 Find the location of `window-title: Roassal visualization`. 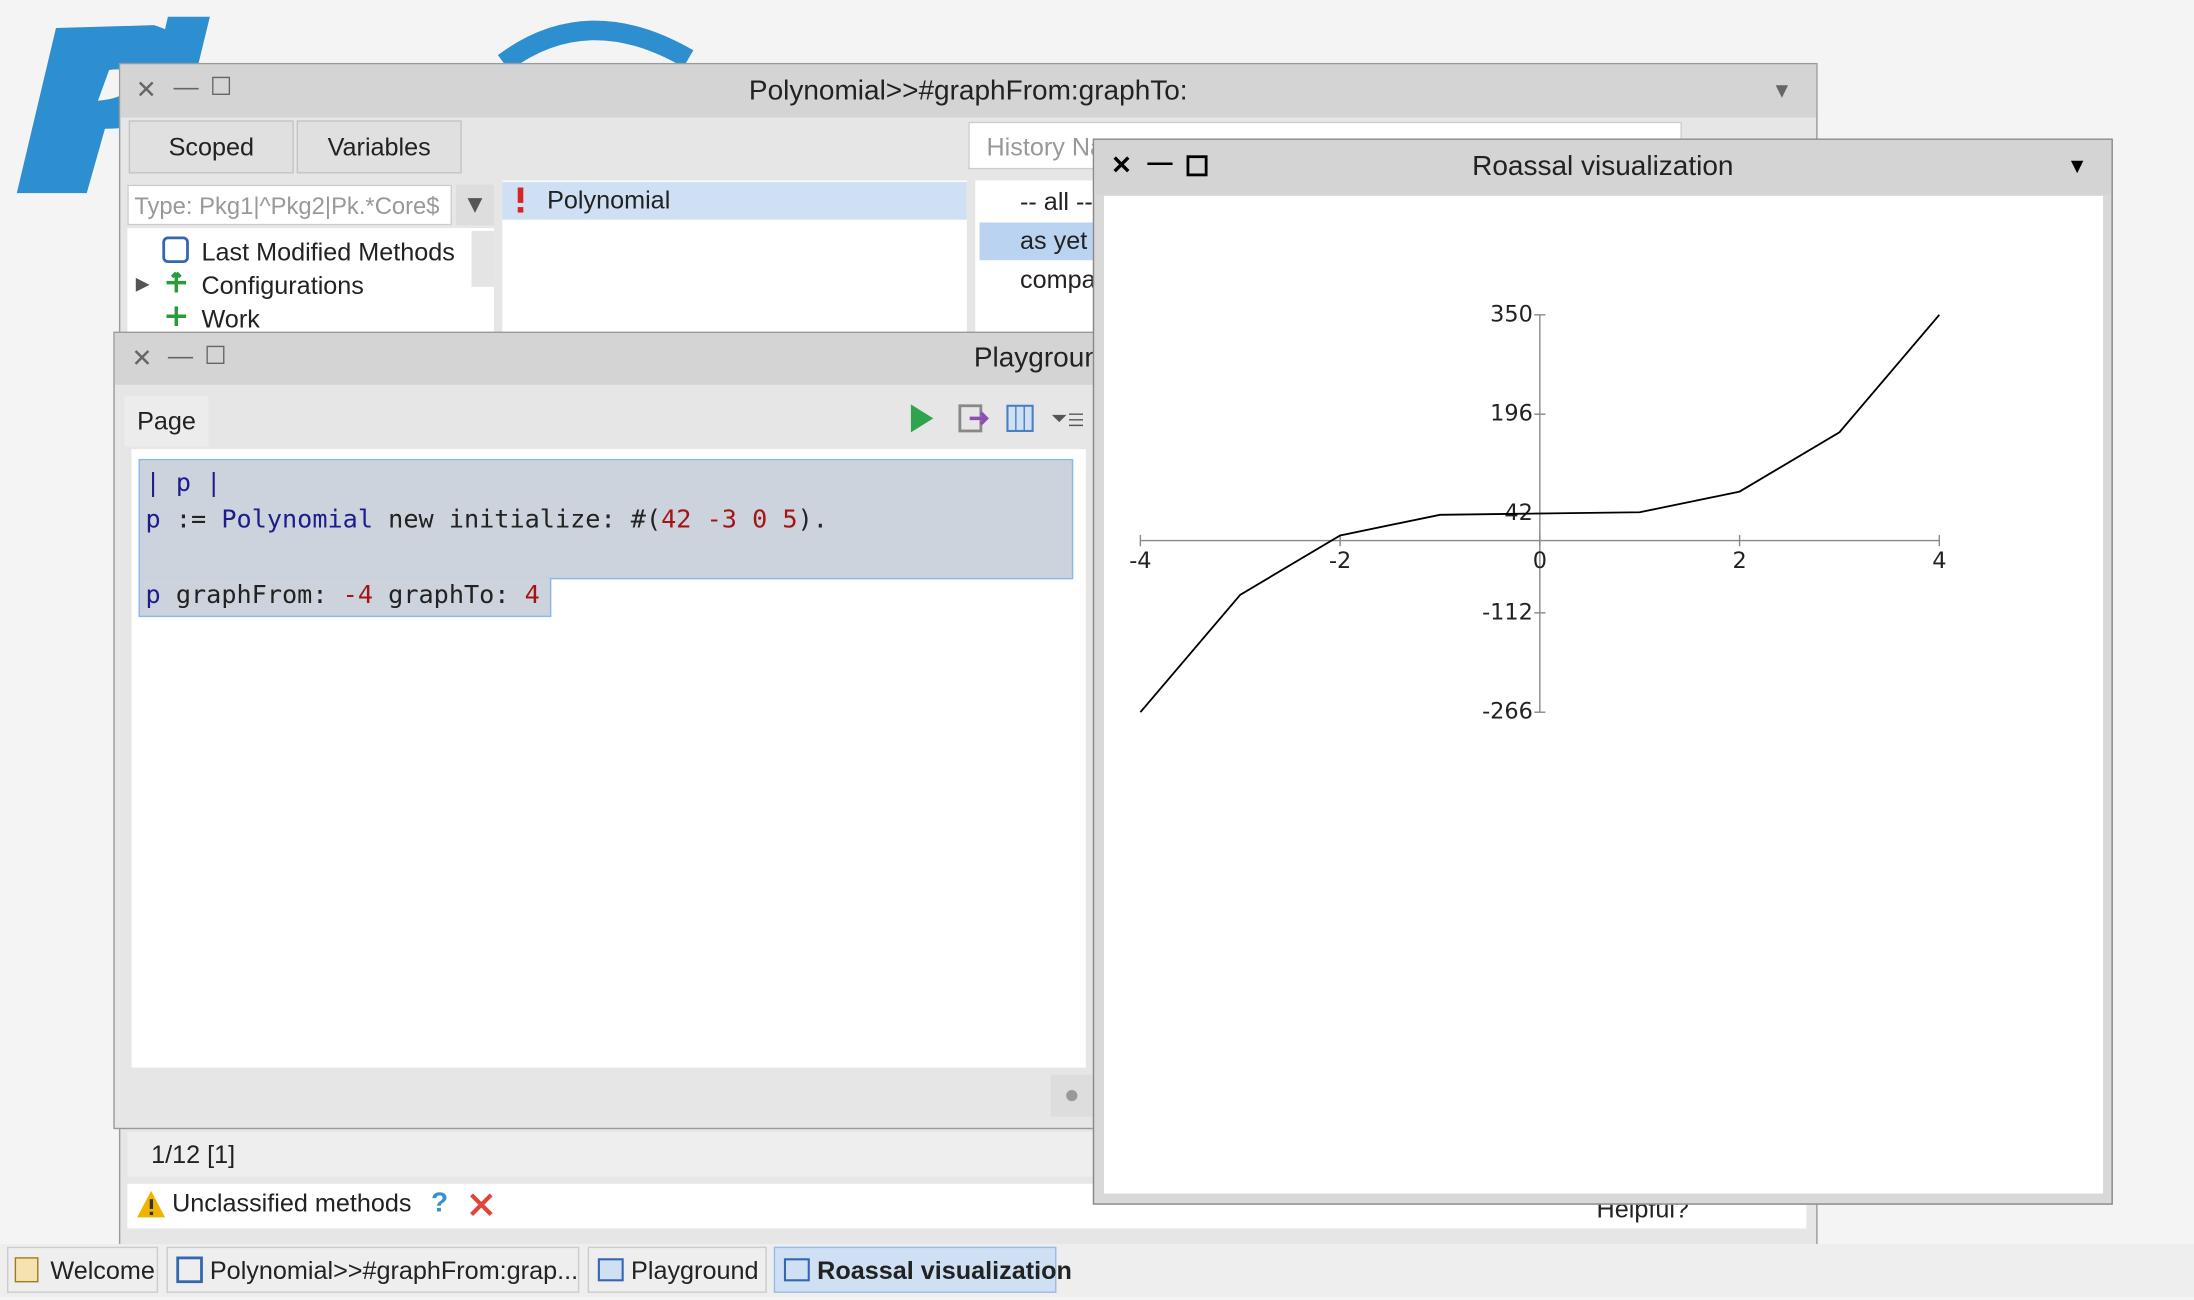

window-title: Roassal visualization is located at coordinates (1603, 166).